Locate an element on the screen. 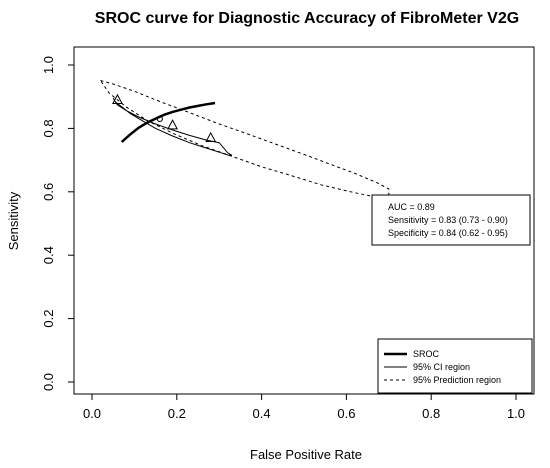 The height and width of the screenshot is (468, 550). x-axis-label: False Positive Rate is located at coordinates (306, 454).